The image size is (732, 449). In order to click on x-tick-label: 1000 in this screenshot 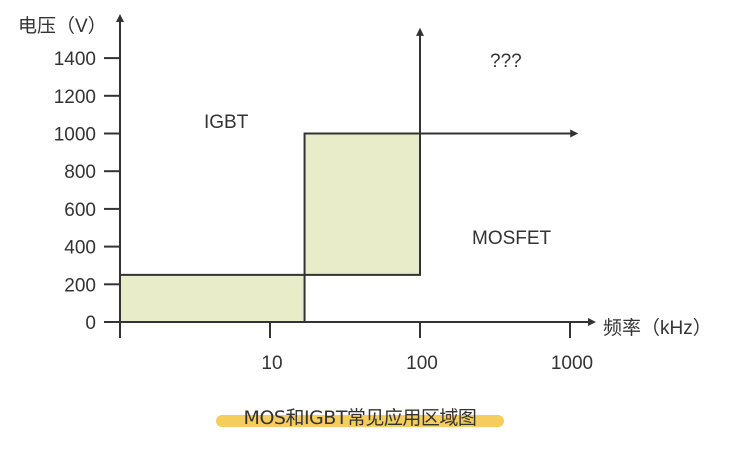, I will do `click(572, 363)`.